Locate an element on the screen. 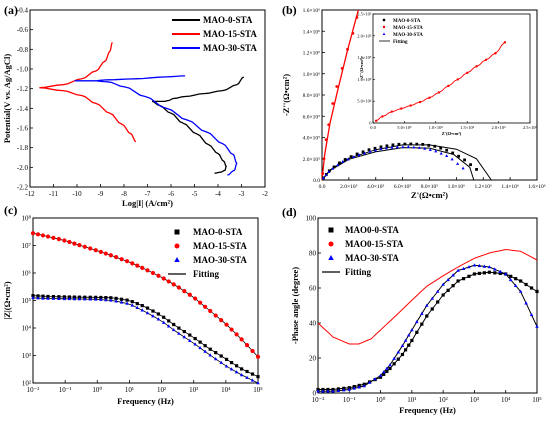 The height and width of the screenshot is (432, 550). panel-d-x-tick-label: 10¹ is located at coordinates (411, 400).